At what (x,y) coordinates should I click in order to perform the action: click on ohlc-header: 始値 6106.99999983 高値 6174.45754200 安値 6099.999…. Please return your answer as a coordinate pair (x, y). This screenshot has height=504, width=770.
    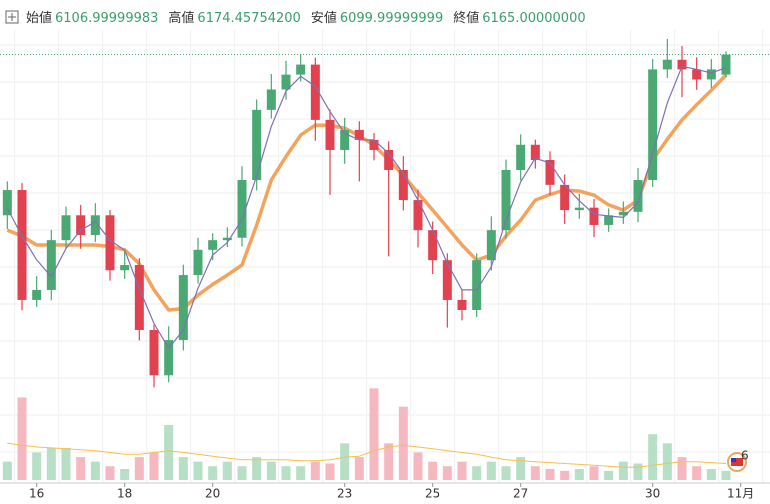
    Looking at the image, I should click on (306, 18).